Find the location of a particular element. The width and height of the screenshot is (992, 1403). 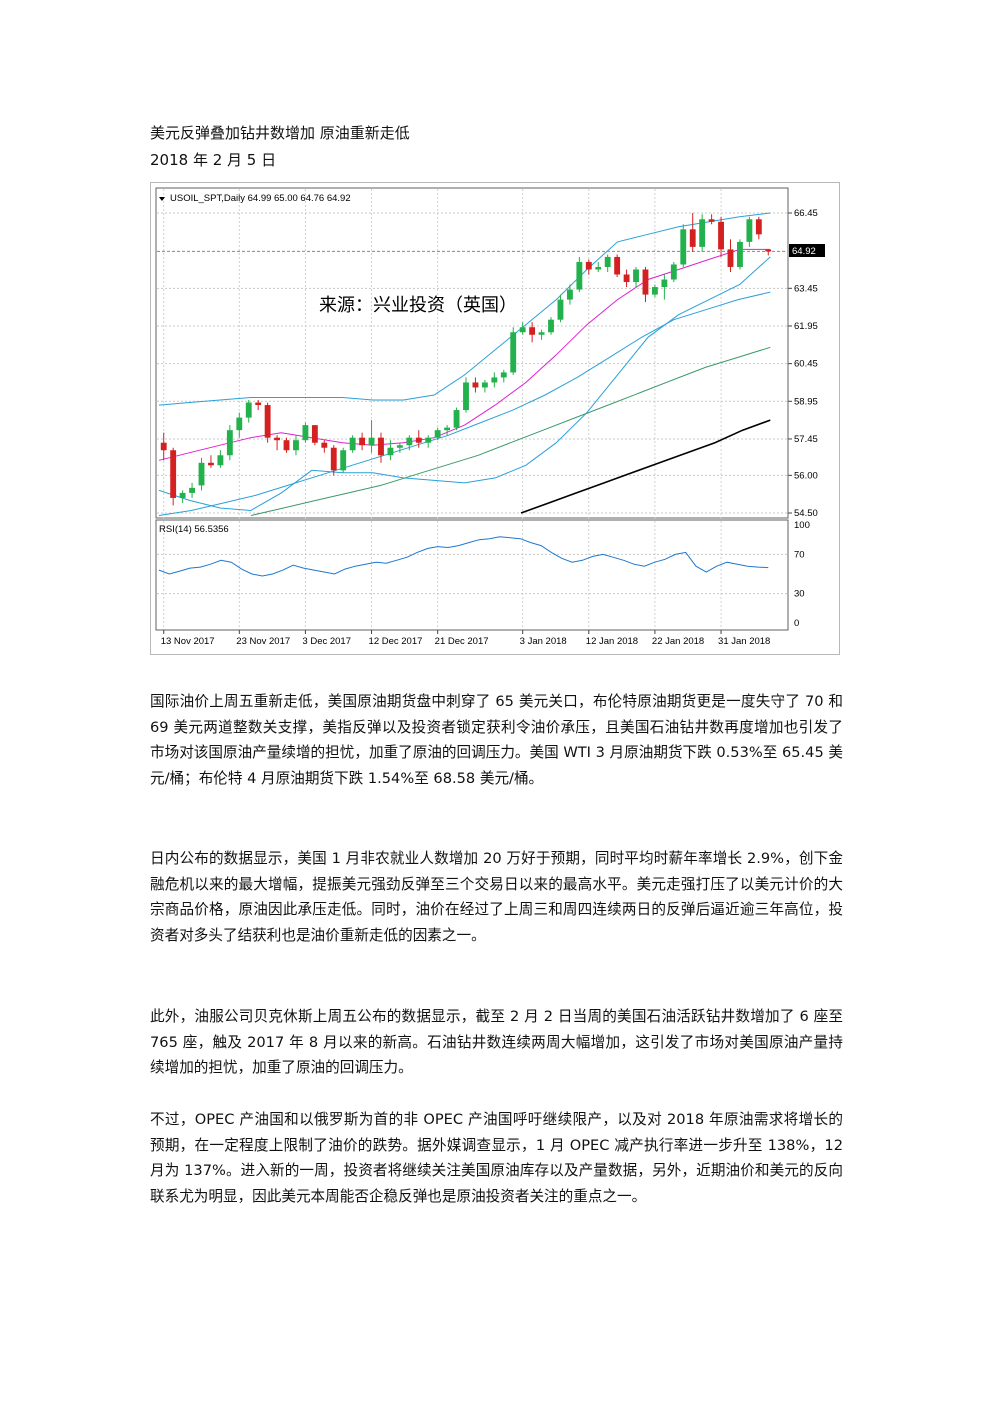

date-tick-label: 23 Nov 2017 is located at coordinates (263, 641).